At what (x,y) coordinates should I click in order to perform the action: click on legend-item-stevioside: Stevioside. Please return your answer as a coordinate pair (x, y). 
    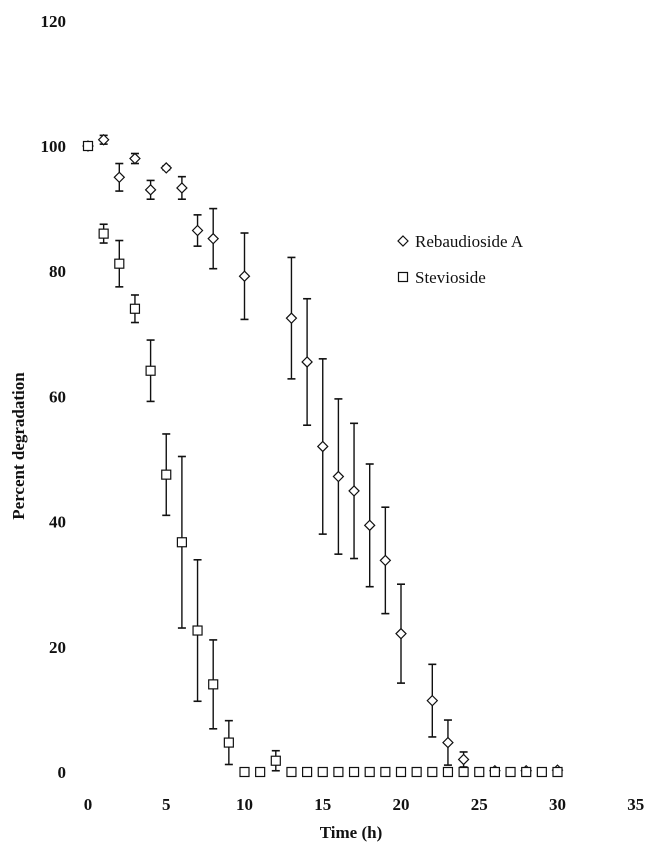
    Looking at the image, I should click on (441, 277).